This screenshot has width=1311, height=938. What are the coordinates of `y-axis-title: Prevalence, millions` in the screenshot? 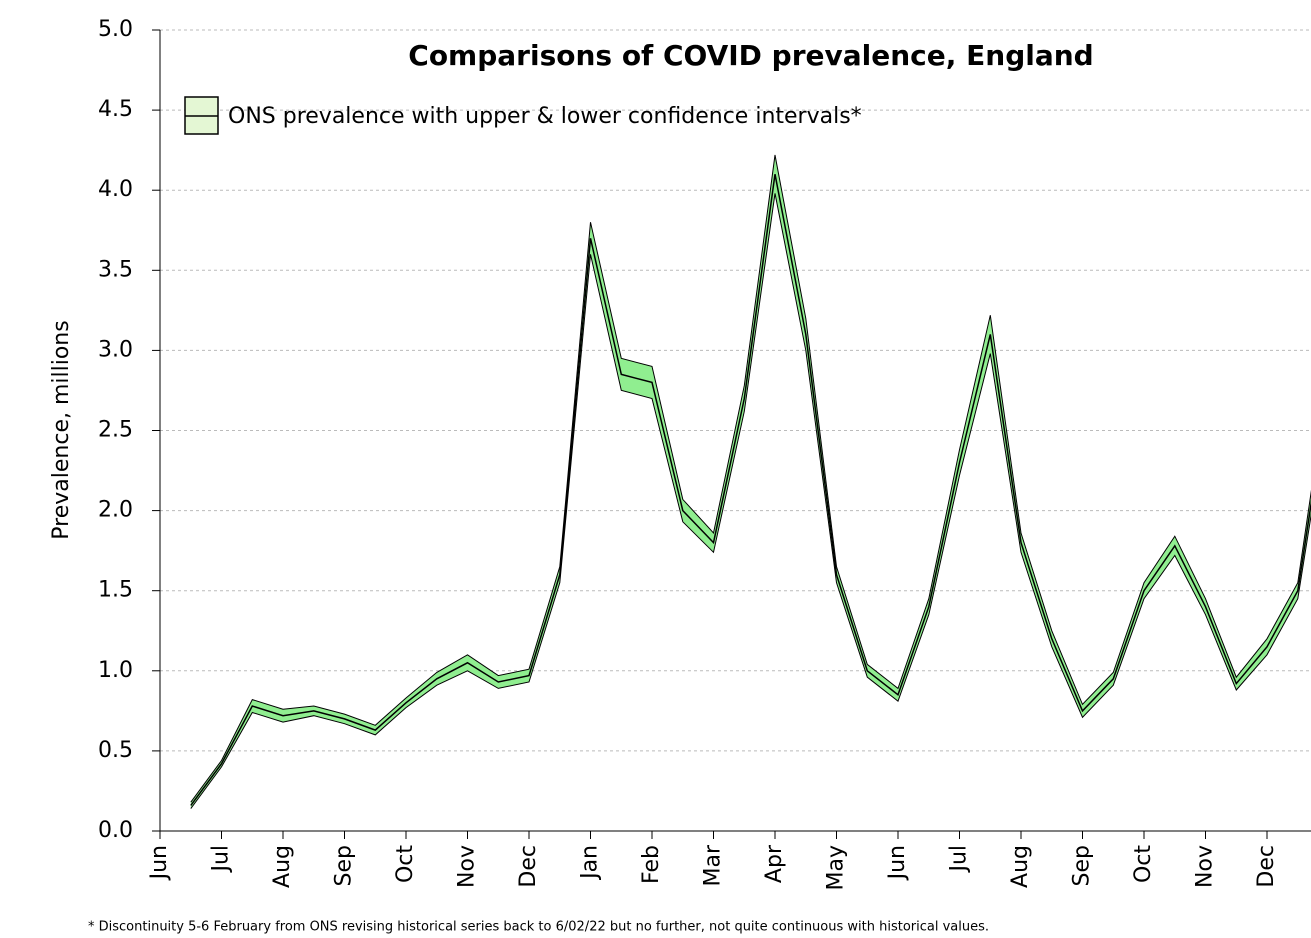 It's located at (61, 429).